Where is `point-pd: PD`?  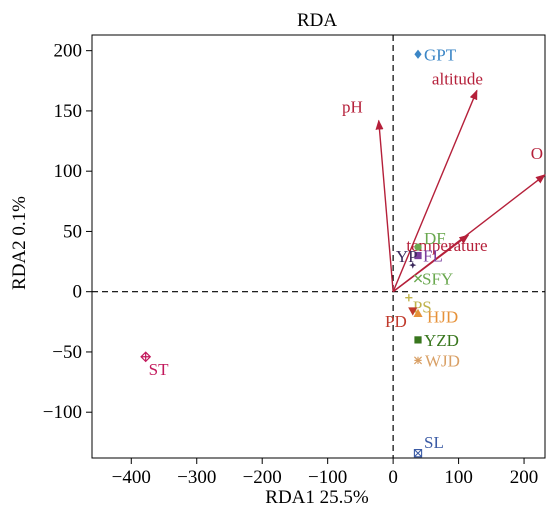 point-pd: PD is located at coordinates (401, 319).